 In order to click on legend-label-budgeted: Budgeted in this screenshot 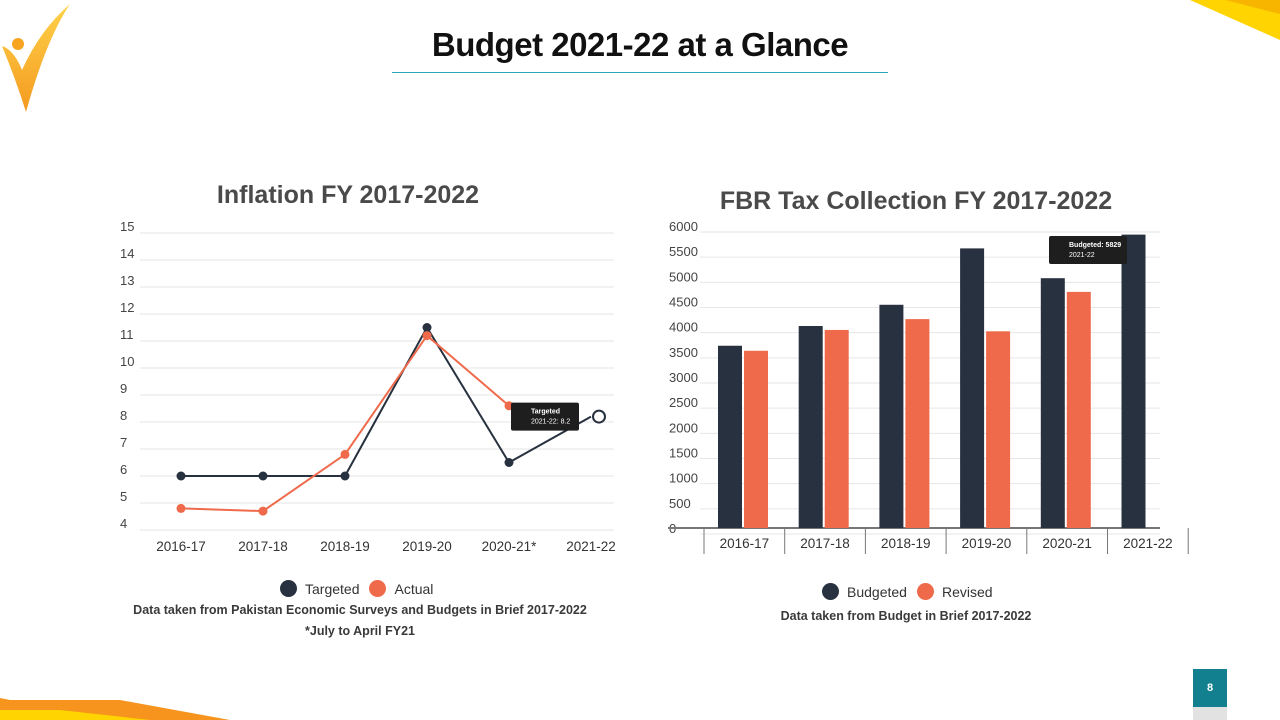, I will do `click(877, 591)`.